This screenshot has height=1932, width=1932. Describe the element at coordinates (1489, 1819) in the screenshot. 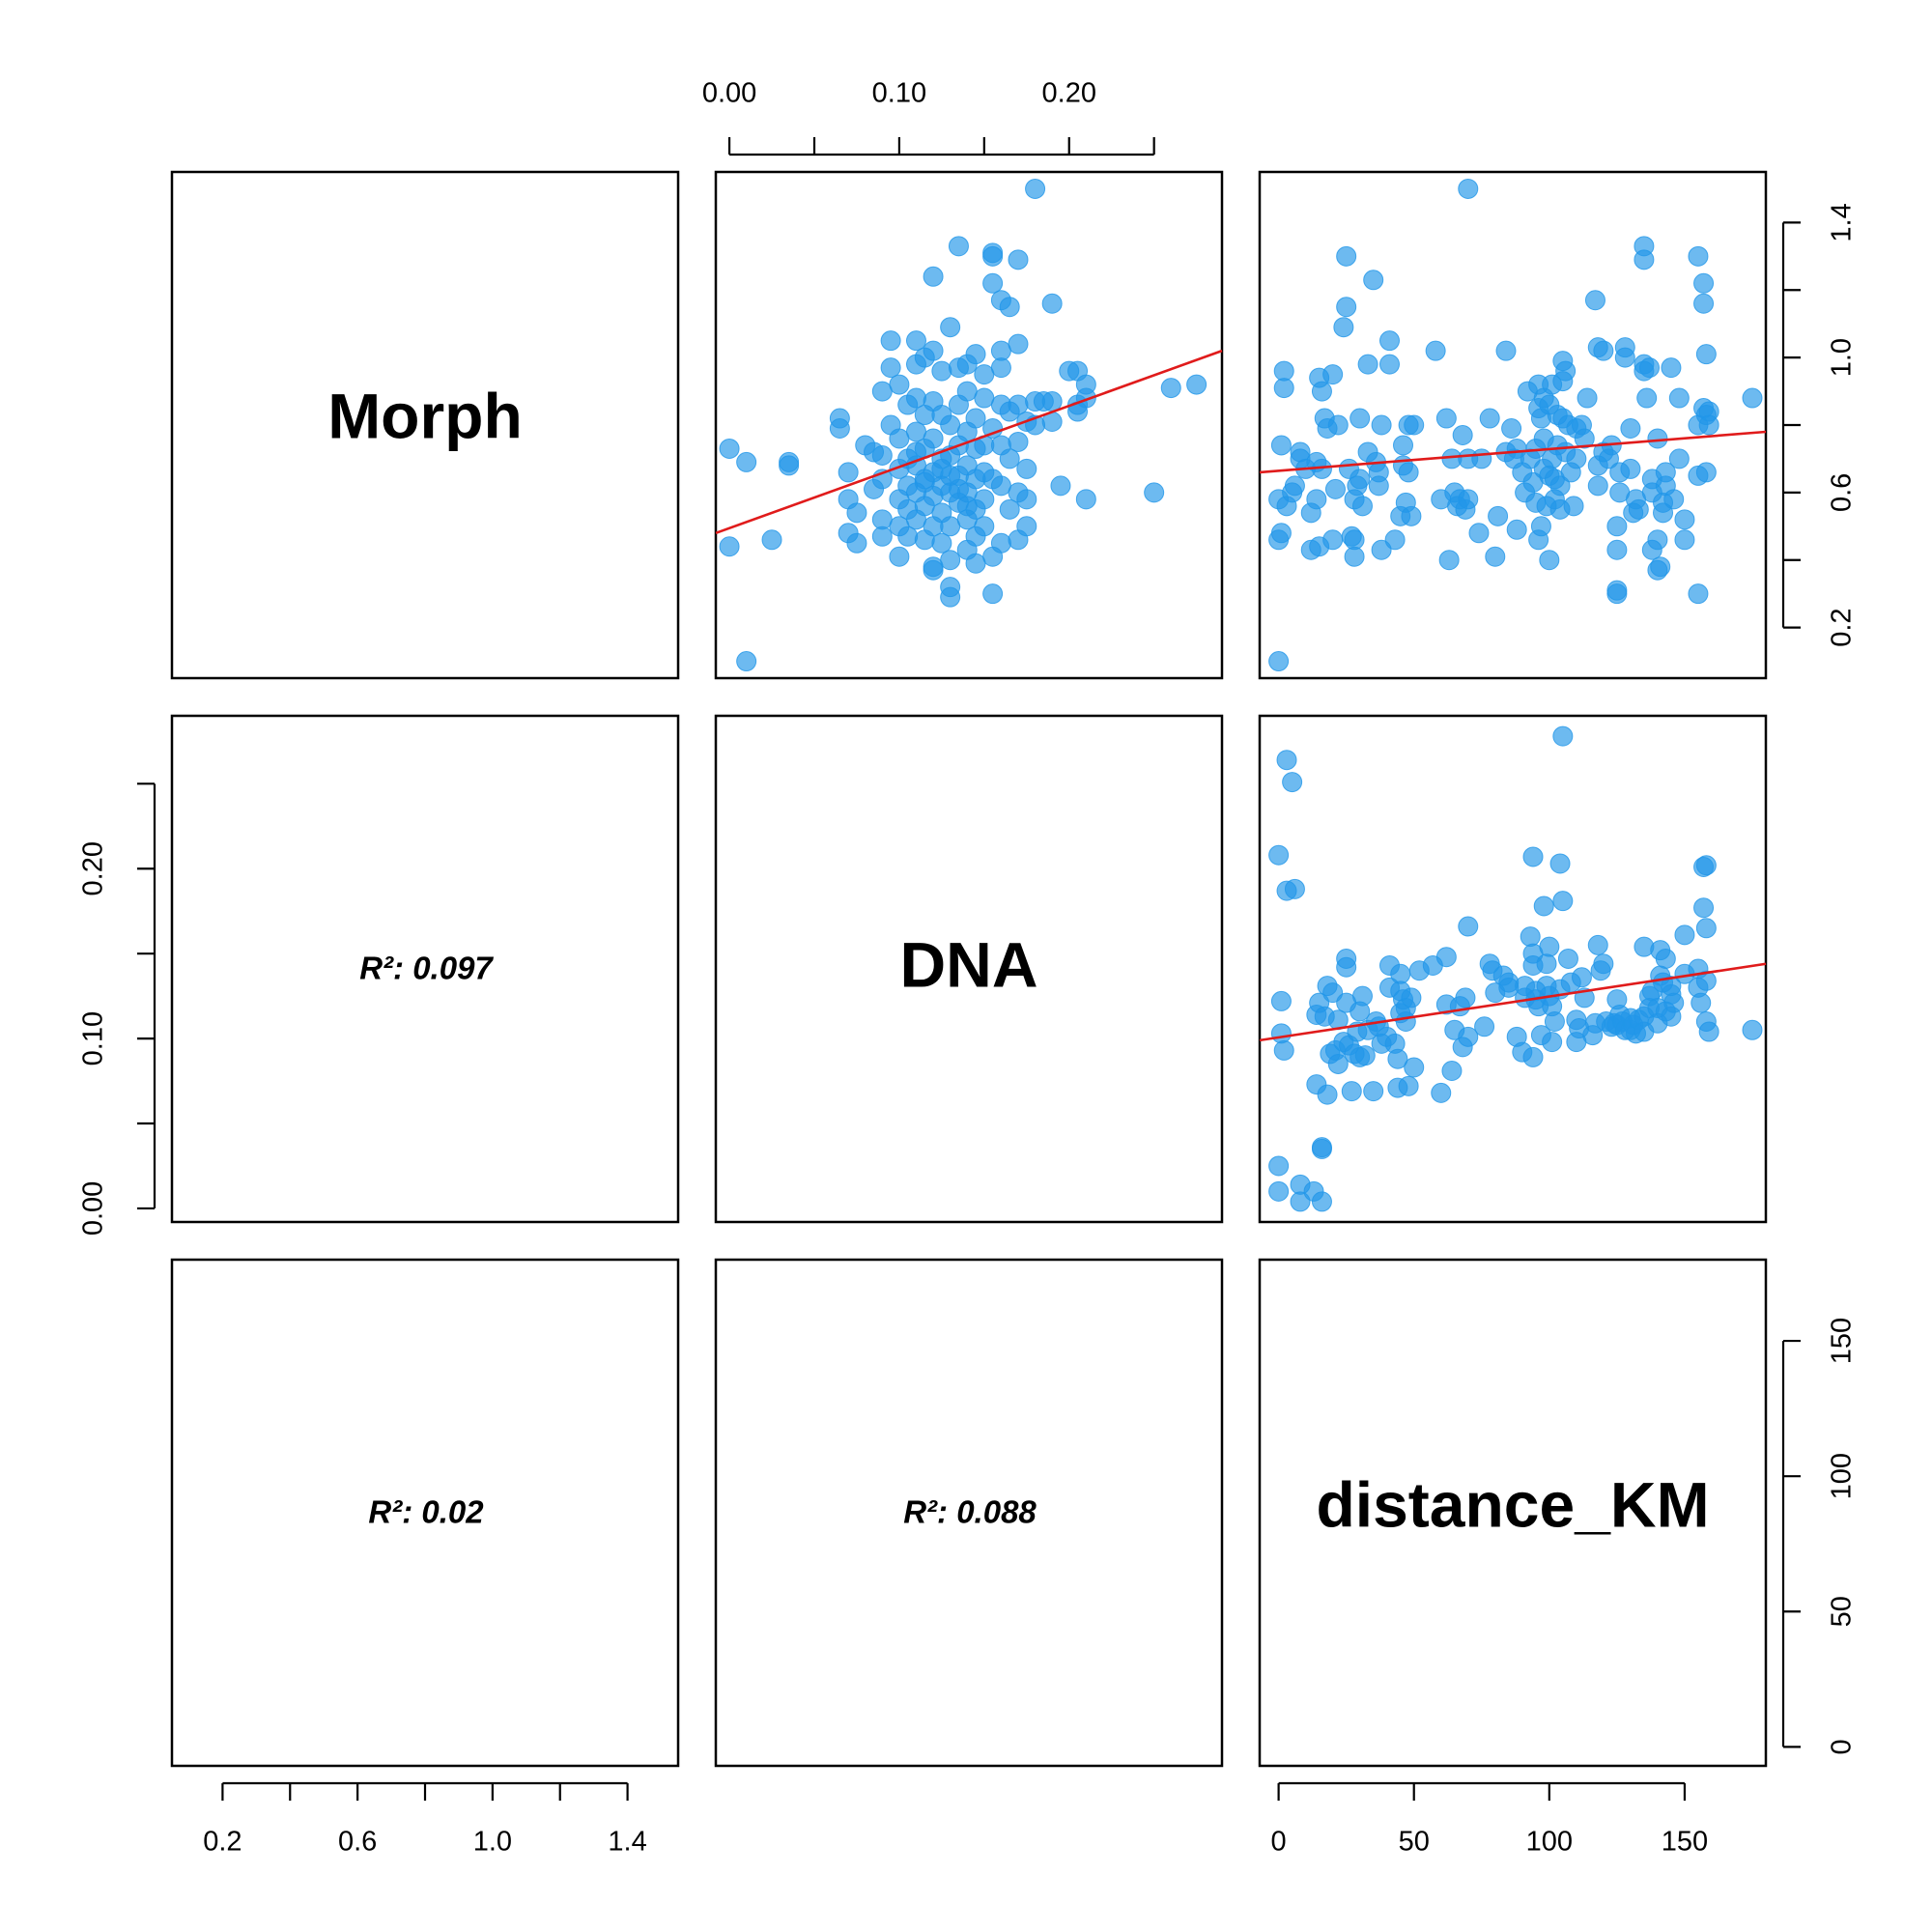

I see `bottom-axis-distance-km: 0 50 100 150` at that location.